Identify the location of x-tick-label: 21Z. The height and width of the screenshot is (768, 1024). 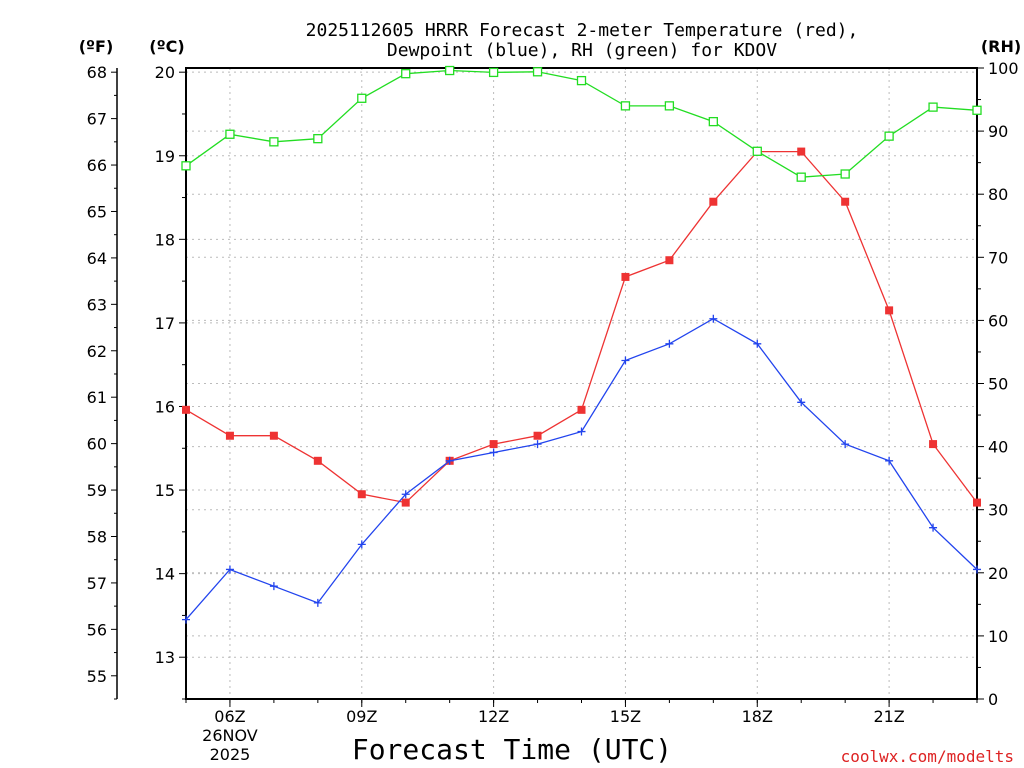
(888, 716).